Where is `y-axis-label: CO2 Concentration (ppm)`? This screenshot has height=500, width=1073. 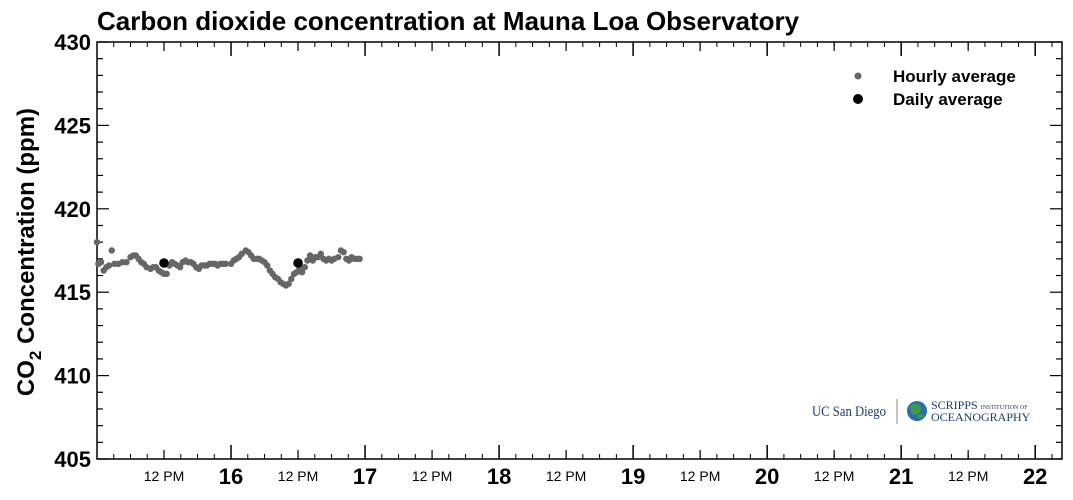
y-axis-label: CO2 Concentration (ppm) is located at coordinates (29, 252).